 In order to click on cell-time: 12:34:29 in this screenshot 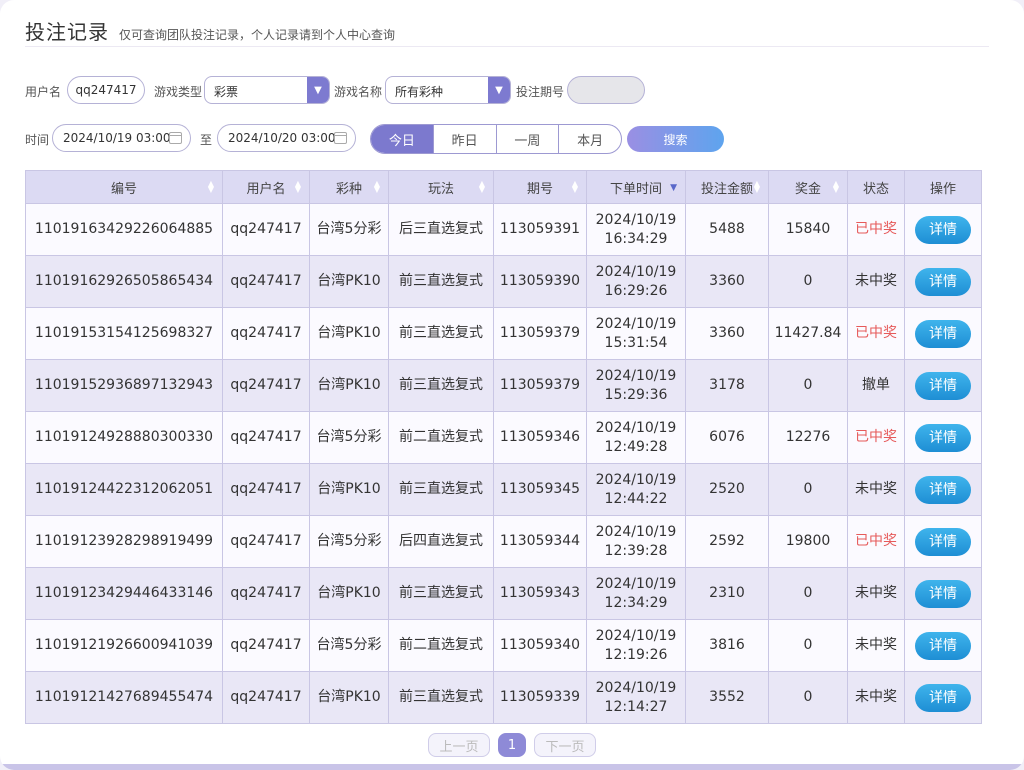, I will do `click(636, 602)`.